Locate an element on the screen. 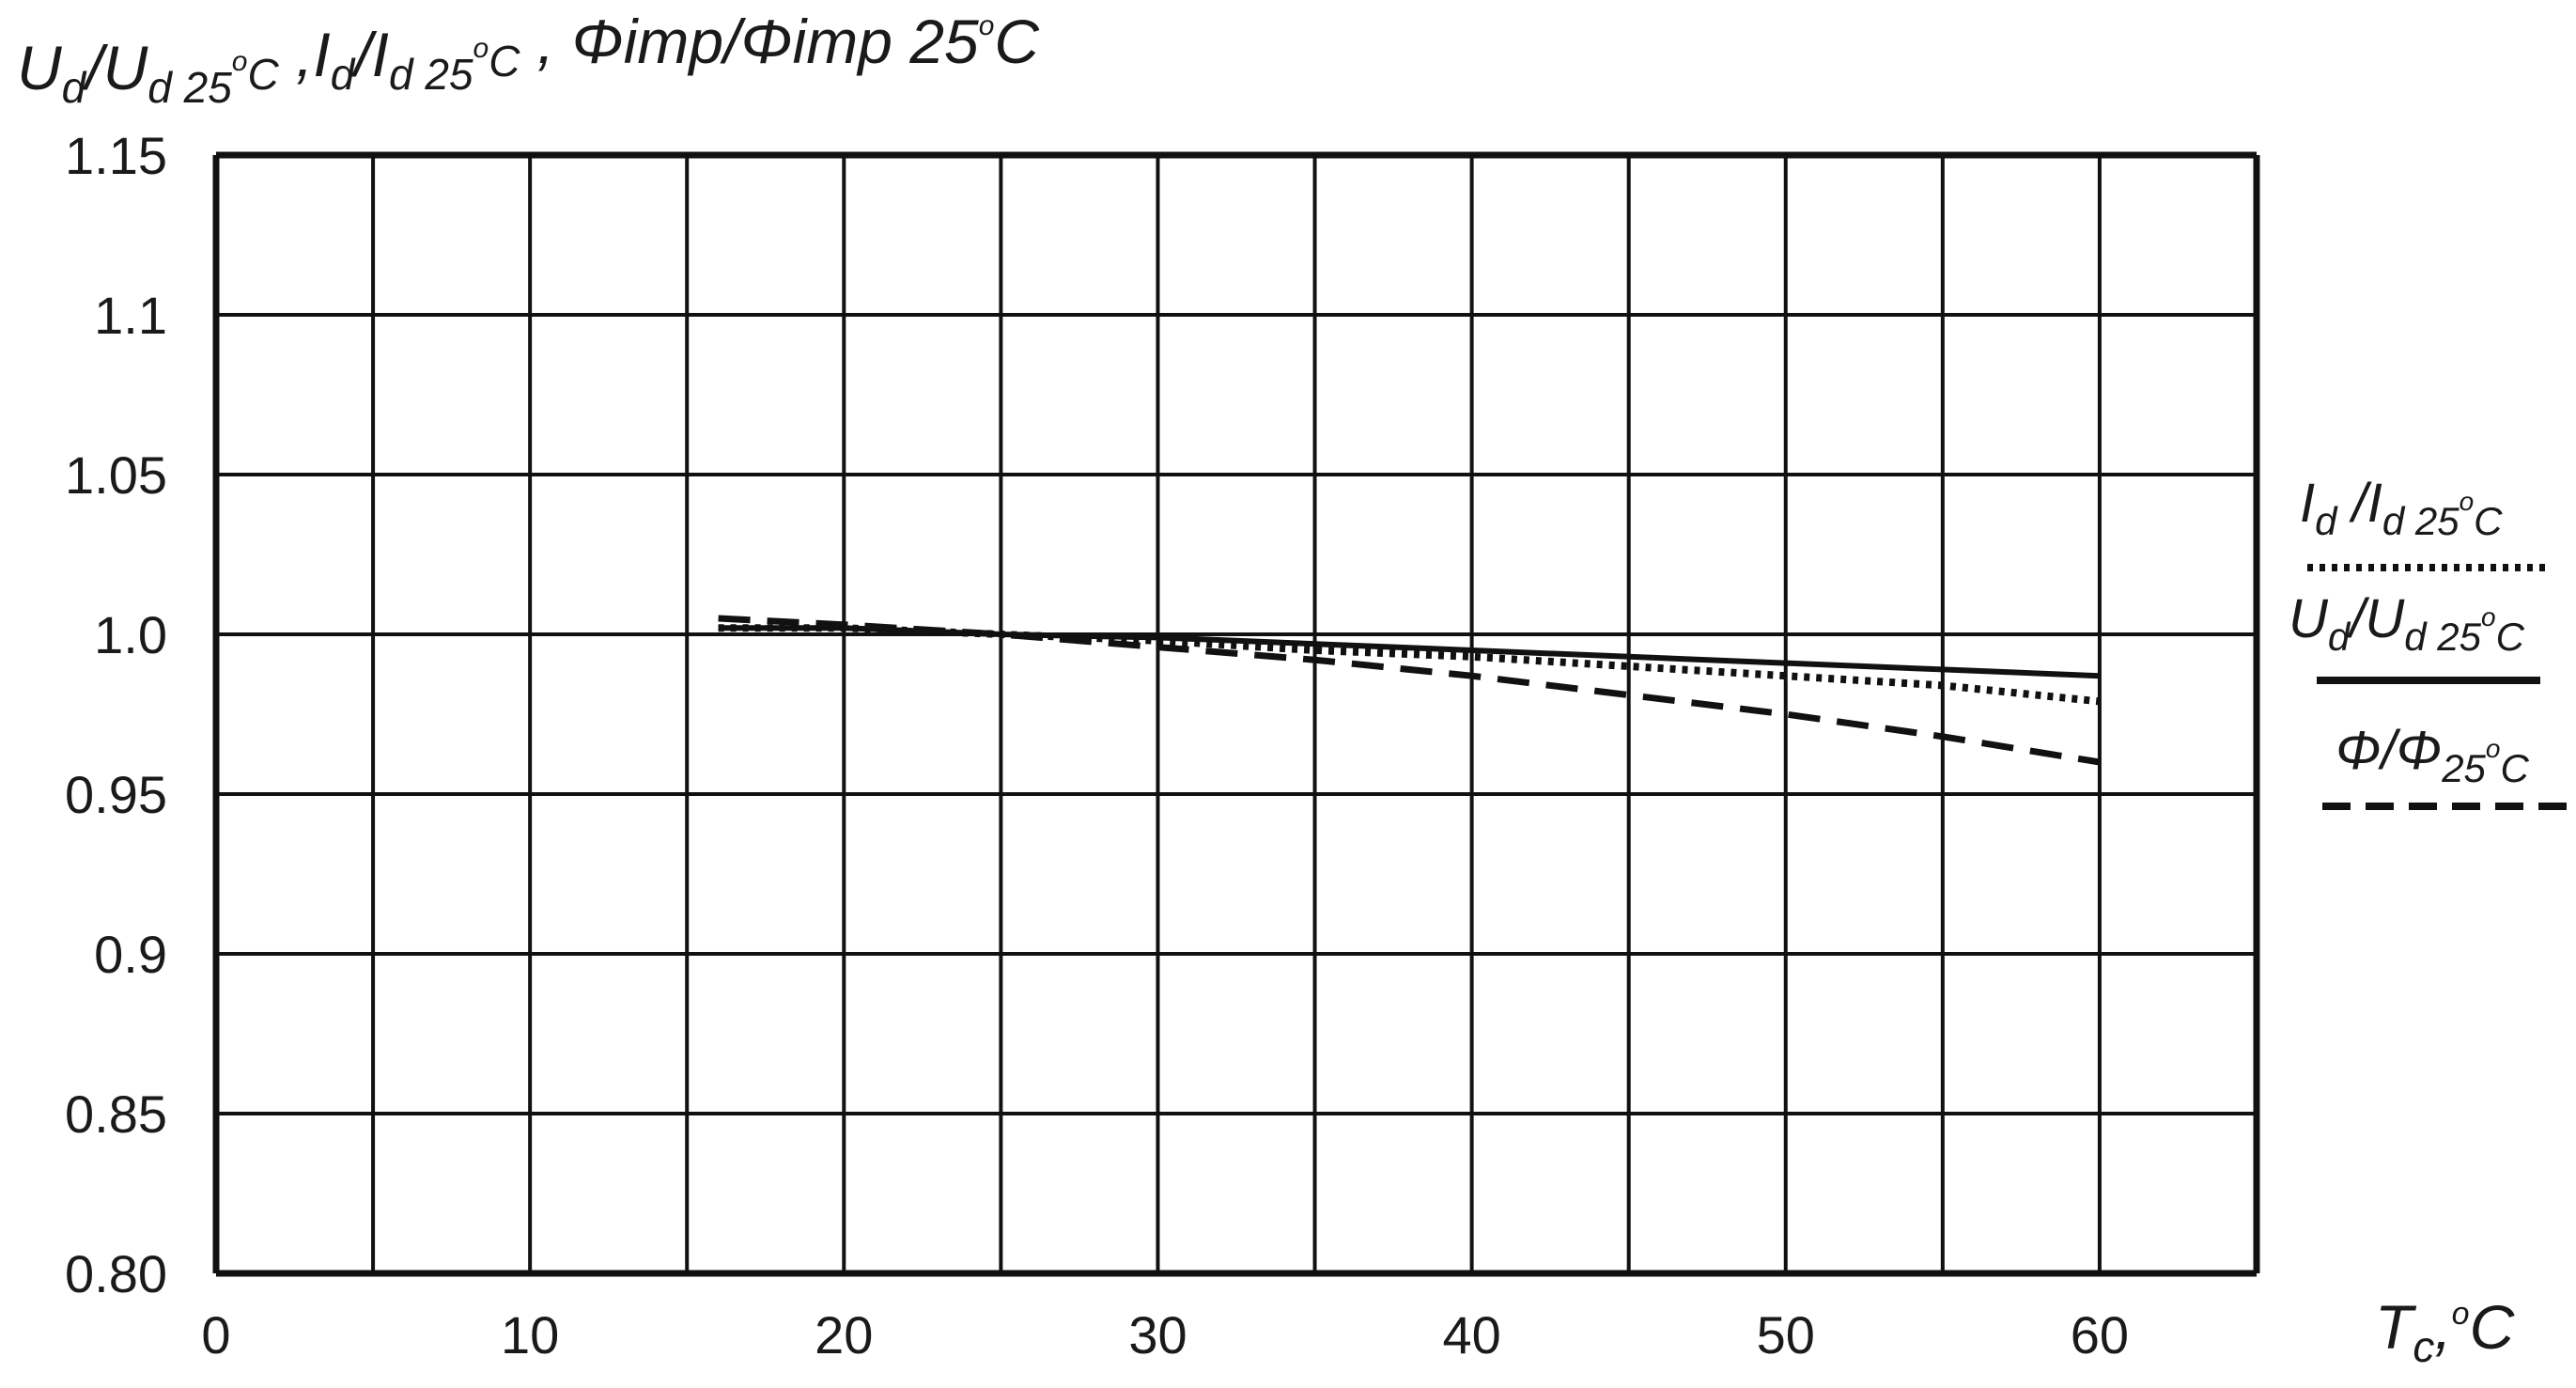 The width and height of the screenshot is (2576, 1388). x-tick-label: 0 is located at coordinates (216, 1335).